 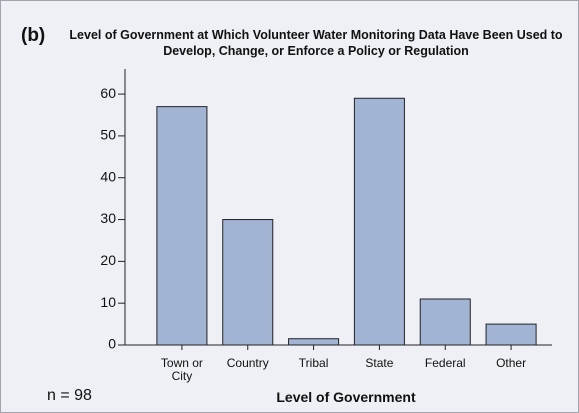 What do you see at coordinates (511, 363) in the screenshot?
I see `x-tick-label: Other` at bounding box center [511, 363].